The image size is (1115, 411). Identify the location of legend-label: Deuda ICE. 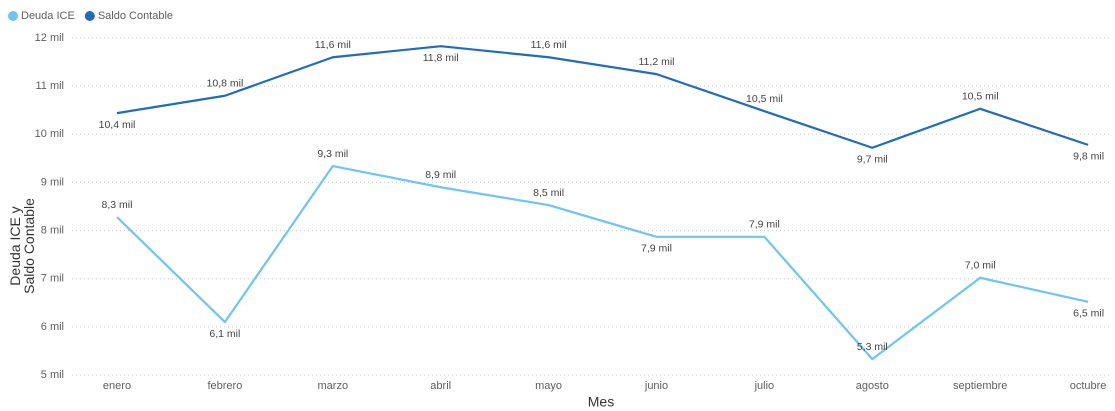
(48, 16).